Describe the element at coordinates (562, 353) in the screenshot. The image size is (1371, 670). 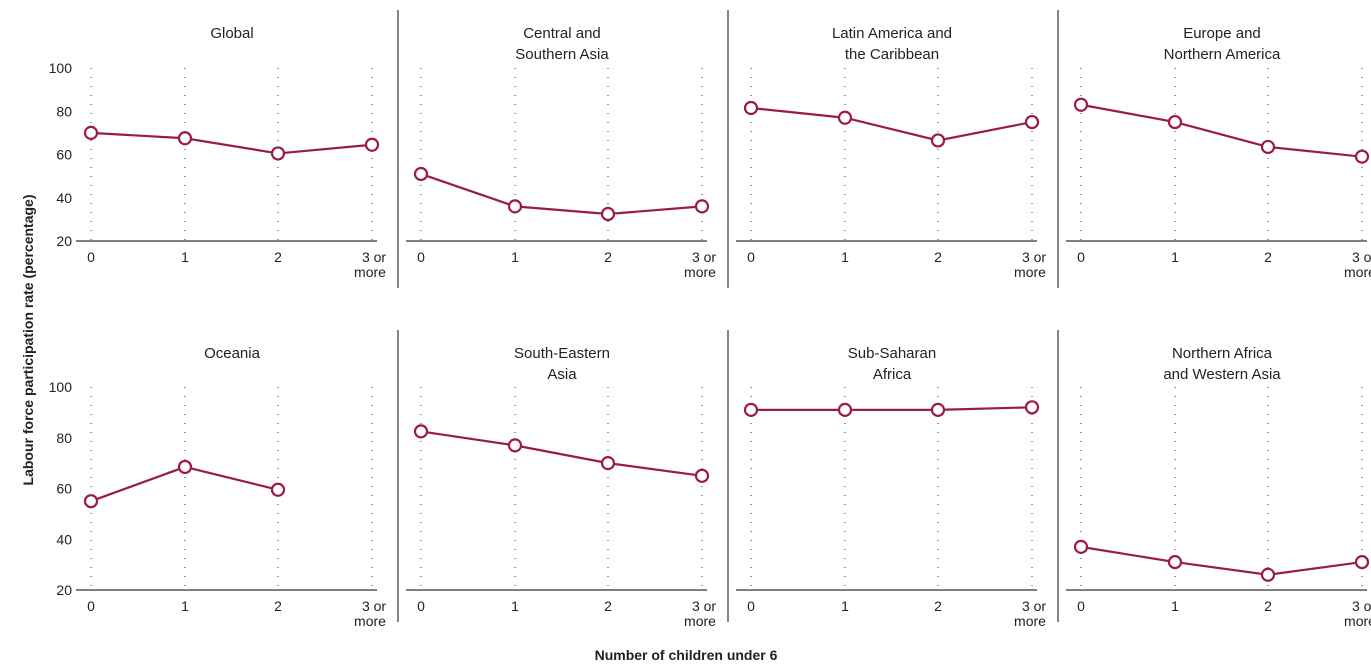
I see `panel-title: South-Eastern` at that location.